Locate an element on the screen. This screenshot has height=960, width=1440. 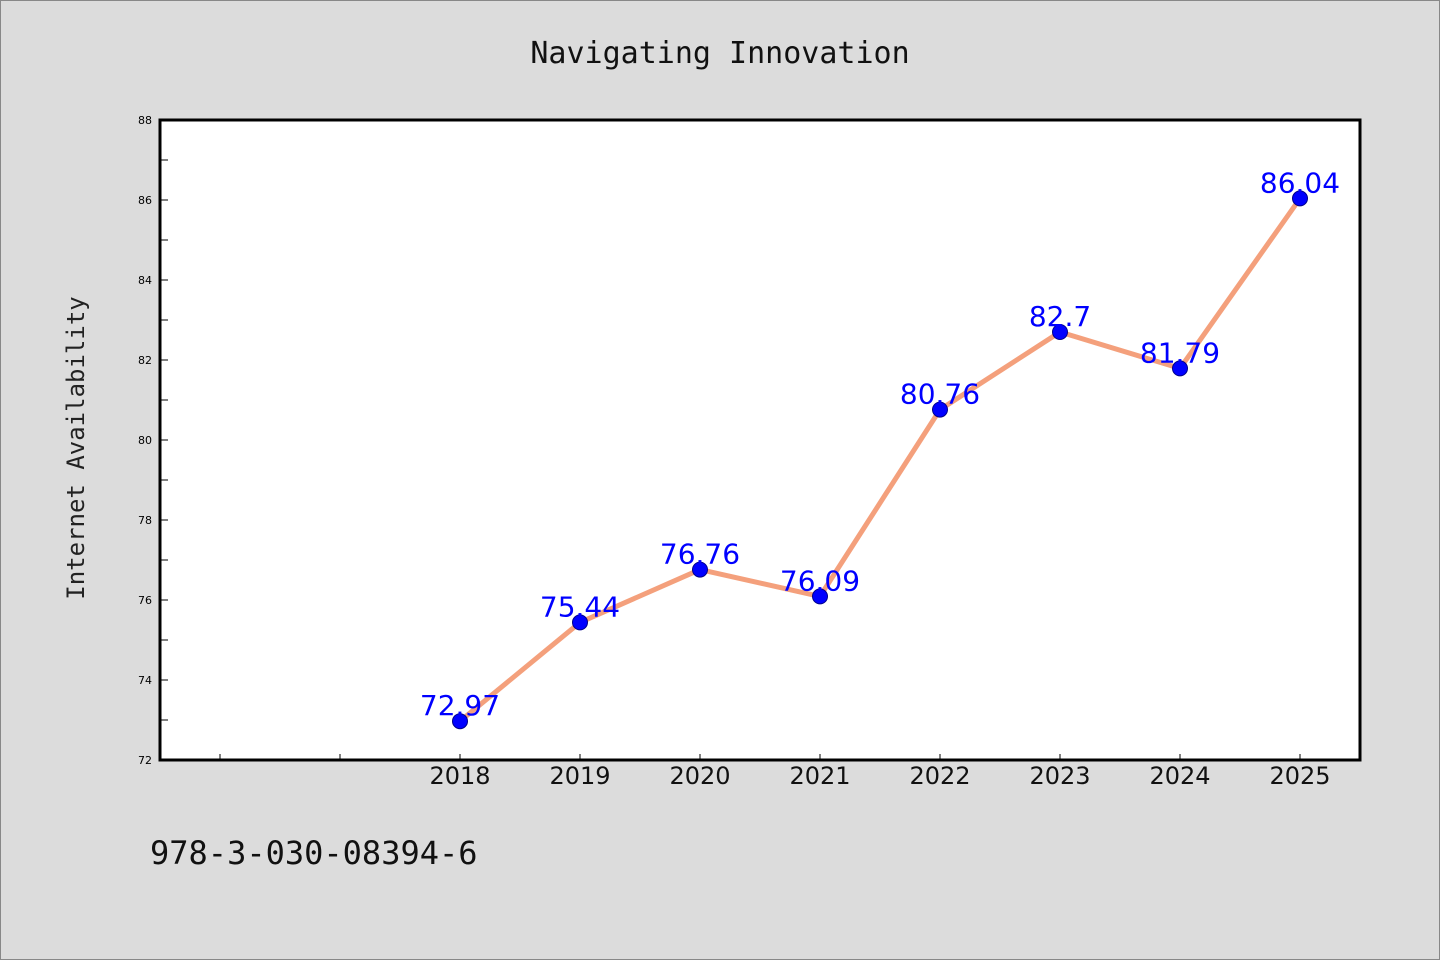
y-tick-label: 80 is located at coordinates (145, 440).